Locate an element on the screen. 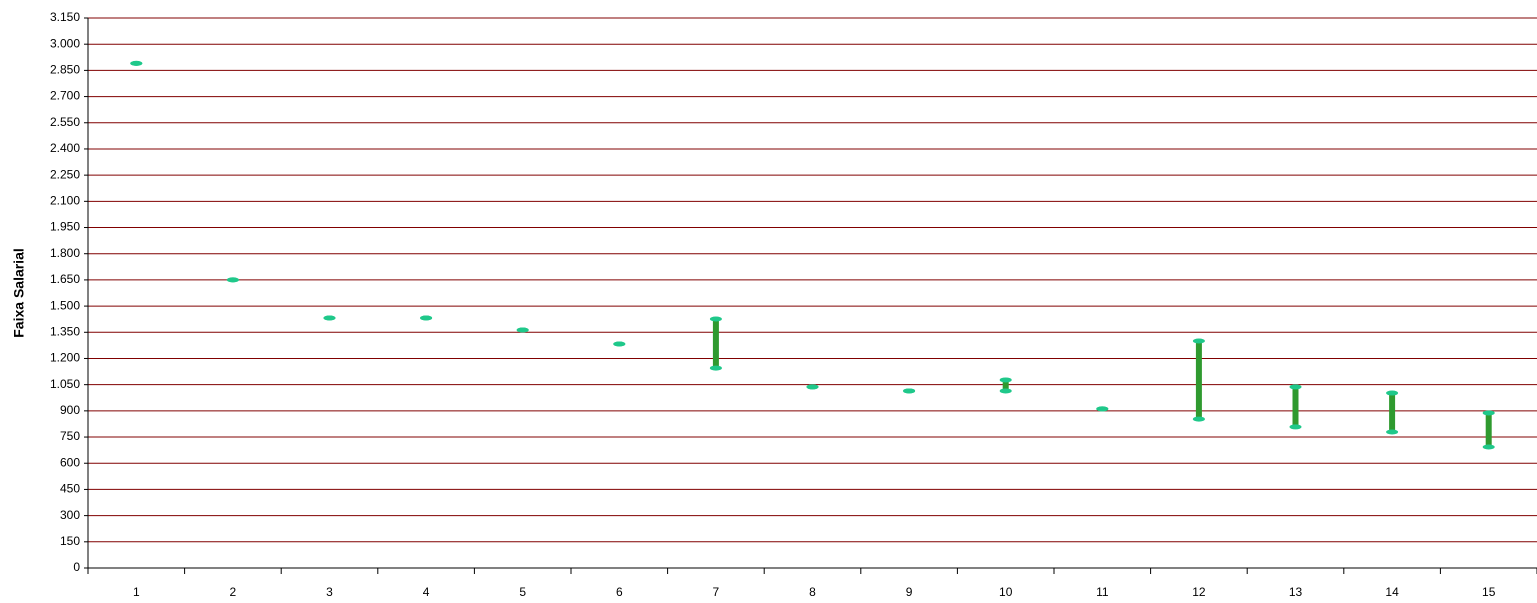  x-tick-label: 1 is located at coordinates (136, 592).